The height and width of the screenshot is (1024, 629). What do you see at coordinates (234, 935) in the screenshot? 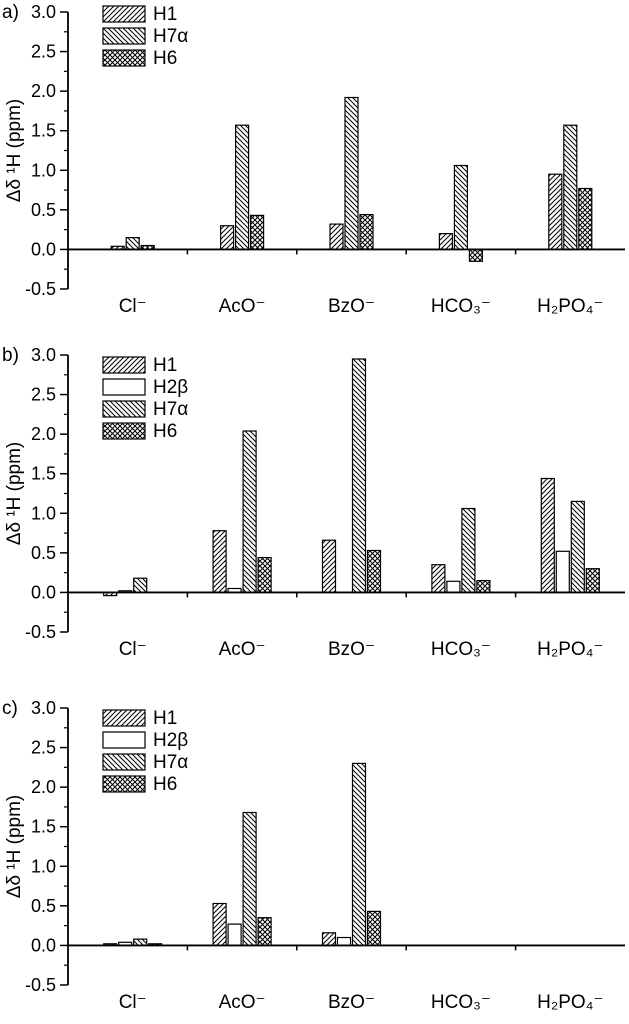
I see `bar-h2b-cat1` at bounding box center [234, 935].